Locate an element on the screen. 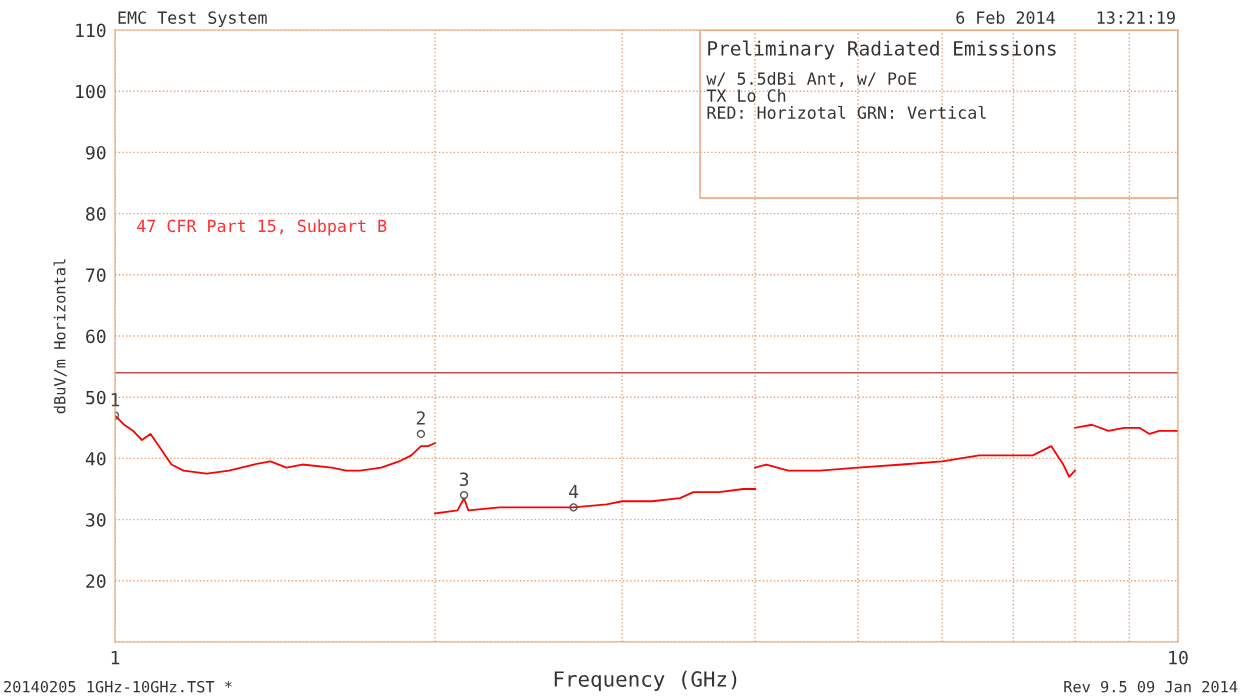  y-tick-label: 100 is located at coordinates (91, 91).